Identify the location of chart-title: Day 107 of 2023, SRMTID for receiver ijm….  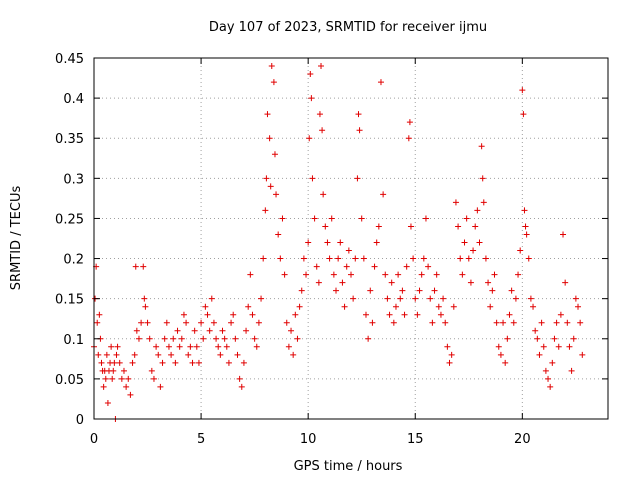
(348, 27).